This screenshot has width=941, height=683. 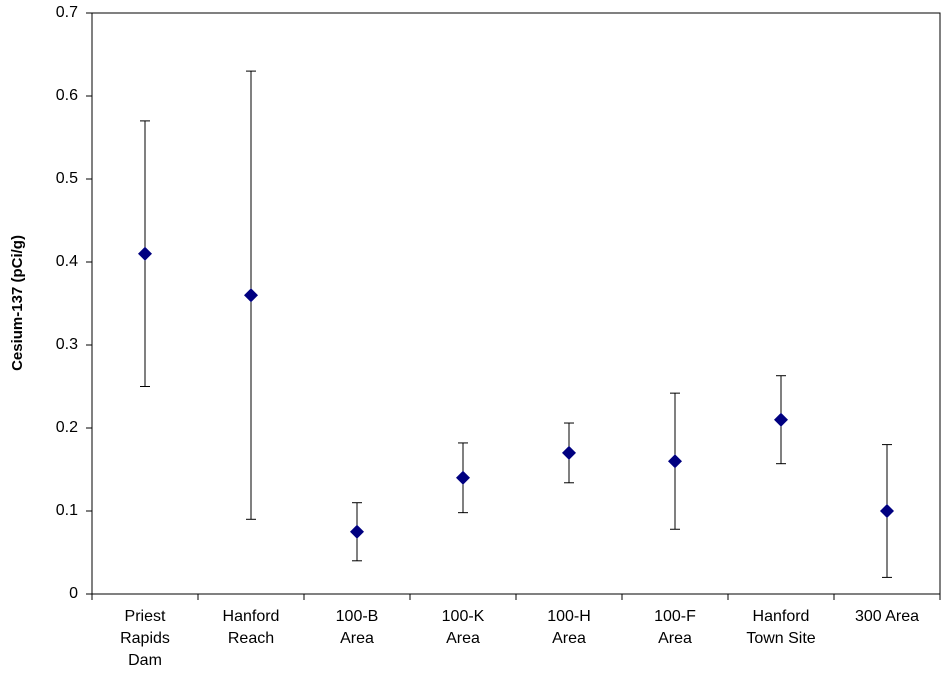 What do you see at coordinates (569, 627) in the screenshot?
I see `x-tick-label: 100-H Area` at bounding box center [569, 627].